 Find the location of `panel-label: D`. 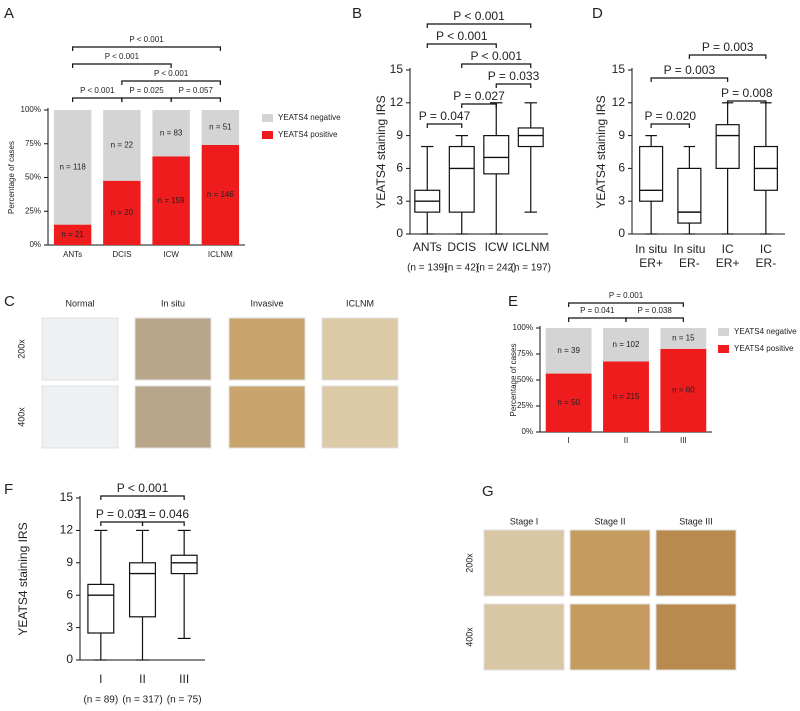

panel-label: D is located at coordinates (597, 13).